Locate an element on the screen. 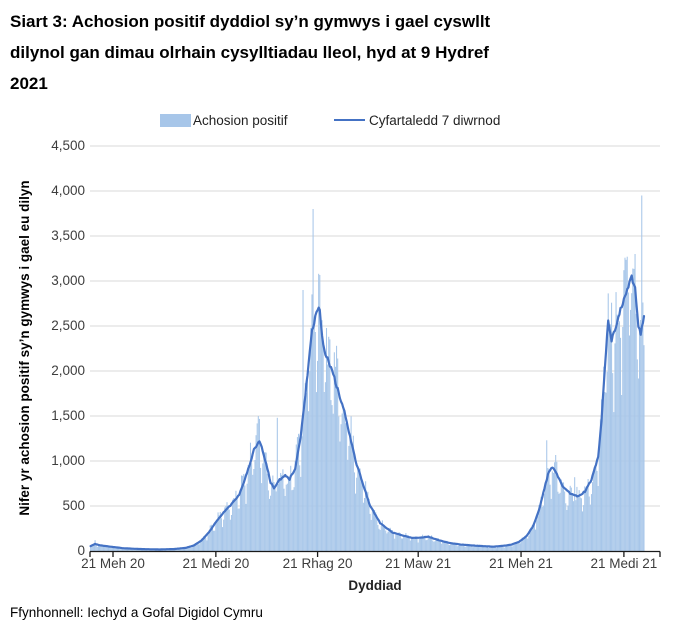 This screenshot has height=640, width=674. x-tick-label: 21 Medi 20 is located at coordinates (216, 563).